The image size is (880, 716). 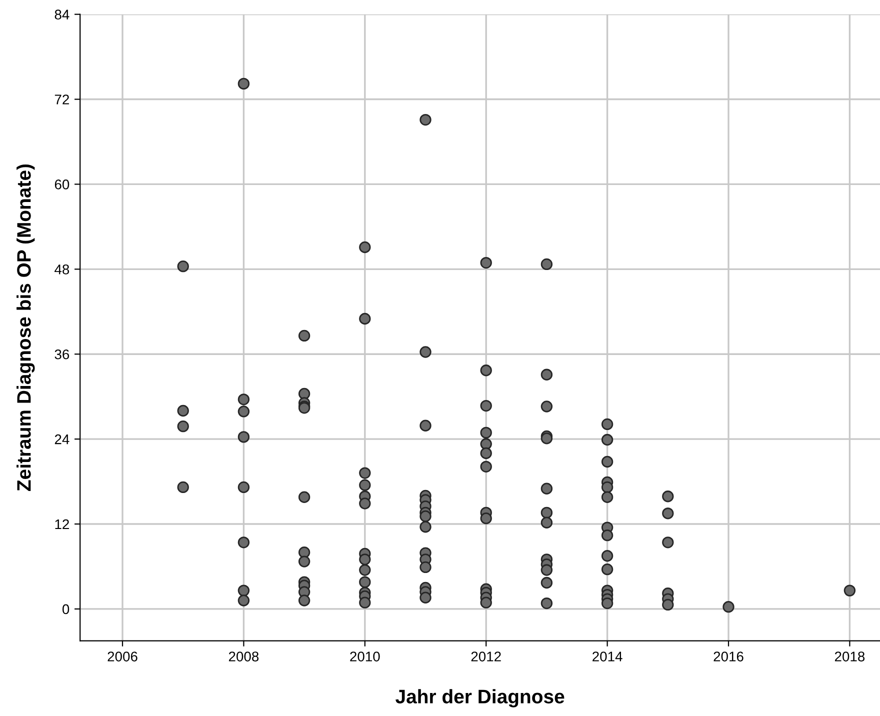 I want to click on x-tick-label: 2012, so click(x=486, y=657).